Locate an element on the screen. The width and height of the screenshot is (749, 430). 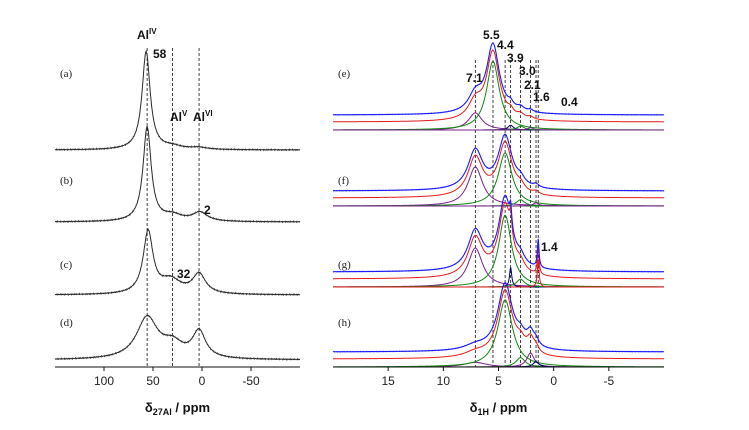
h-experimental-g is located at coordinates (498, 233).